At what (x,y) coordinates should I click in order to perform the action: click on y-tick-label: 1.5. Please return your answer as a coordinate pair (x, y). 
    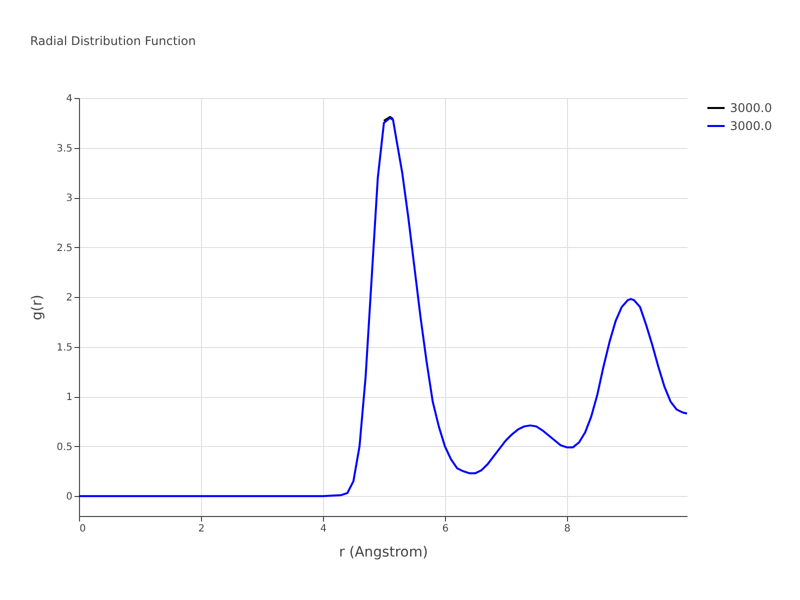
    Looking at the image, I should click on (64, 348).